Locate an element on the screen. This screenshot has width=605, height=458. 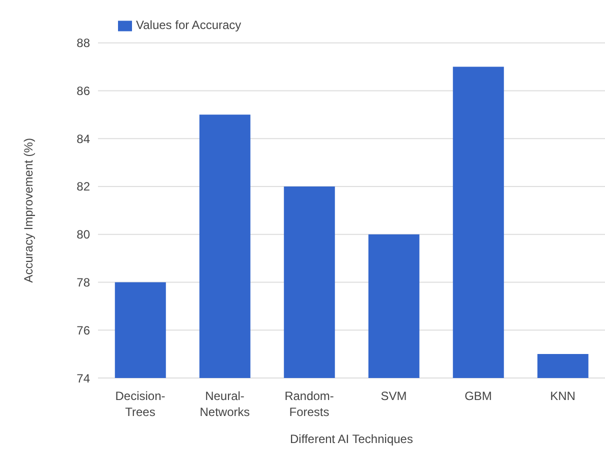
x-tick-label: Random-Forests is located at coordinates (309, 404).